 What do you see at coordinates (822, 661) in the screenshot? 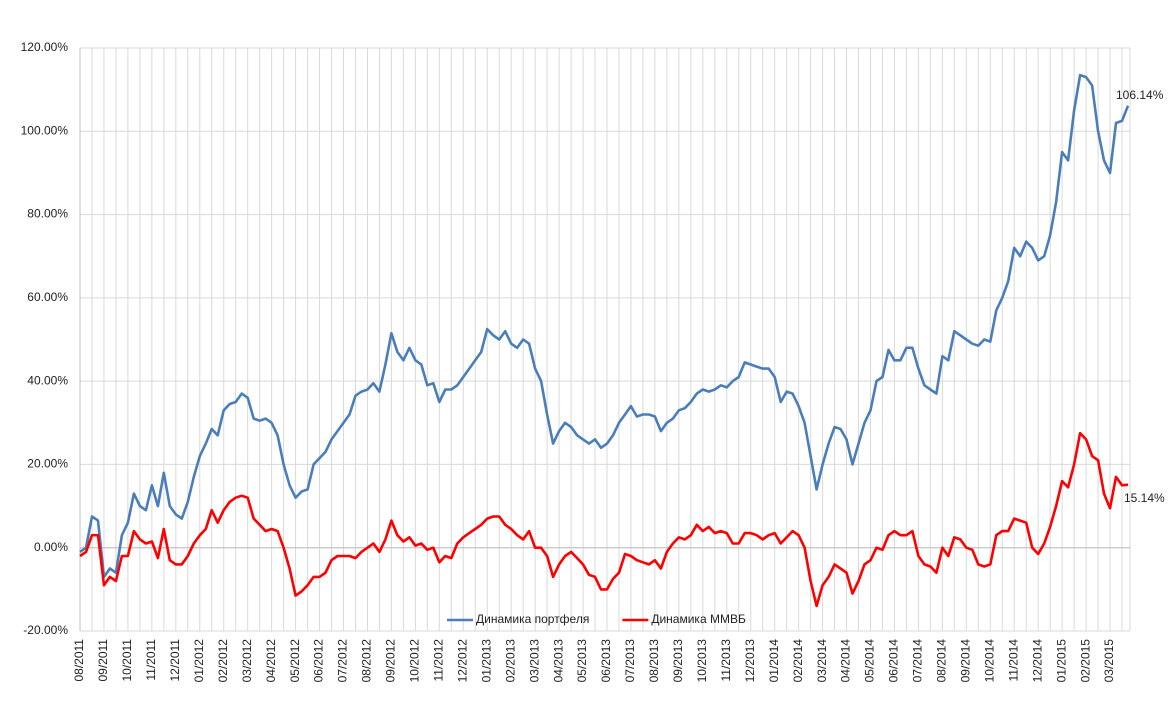
I see `x-tick-label: 03/2014` at bounding box center [822, 661].